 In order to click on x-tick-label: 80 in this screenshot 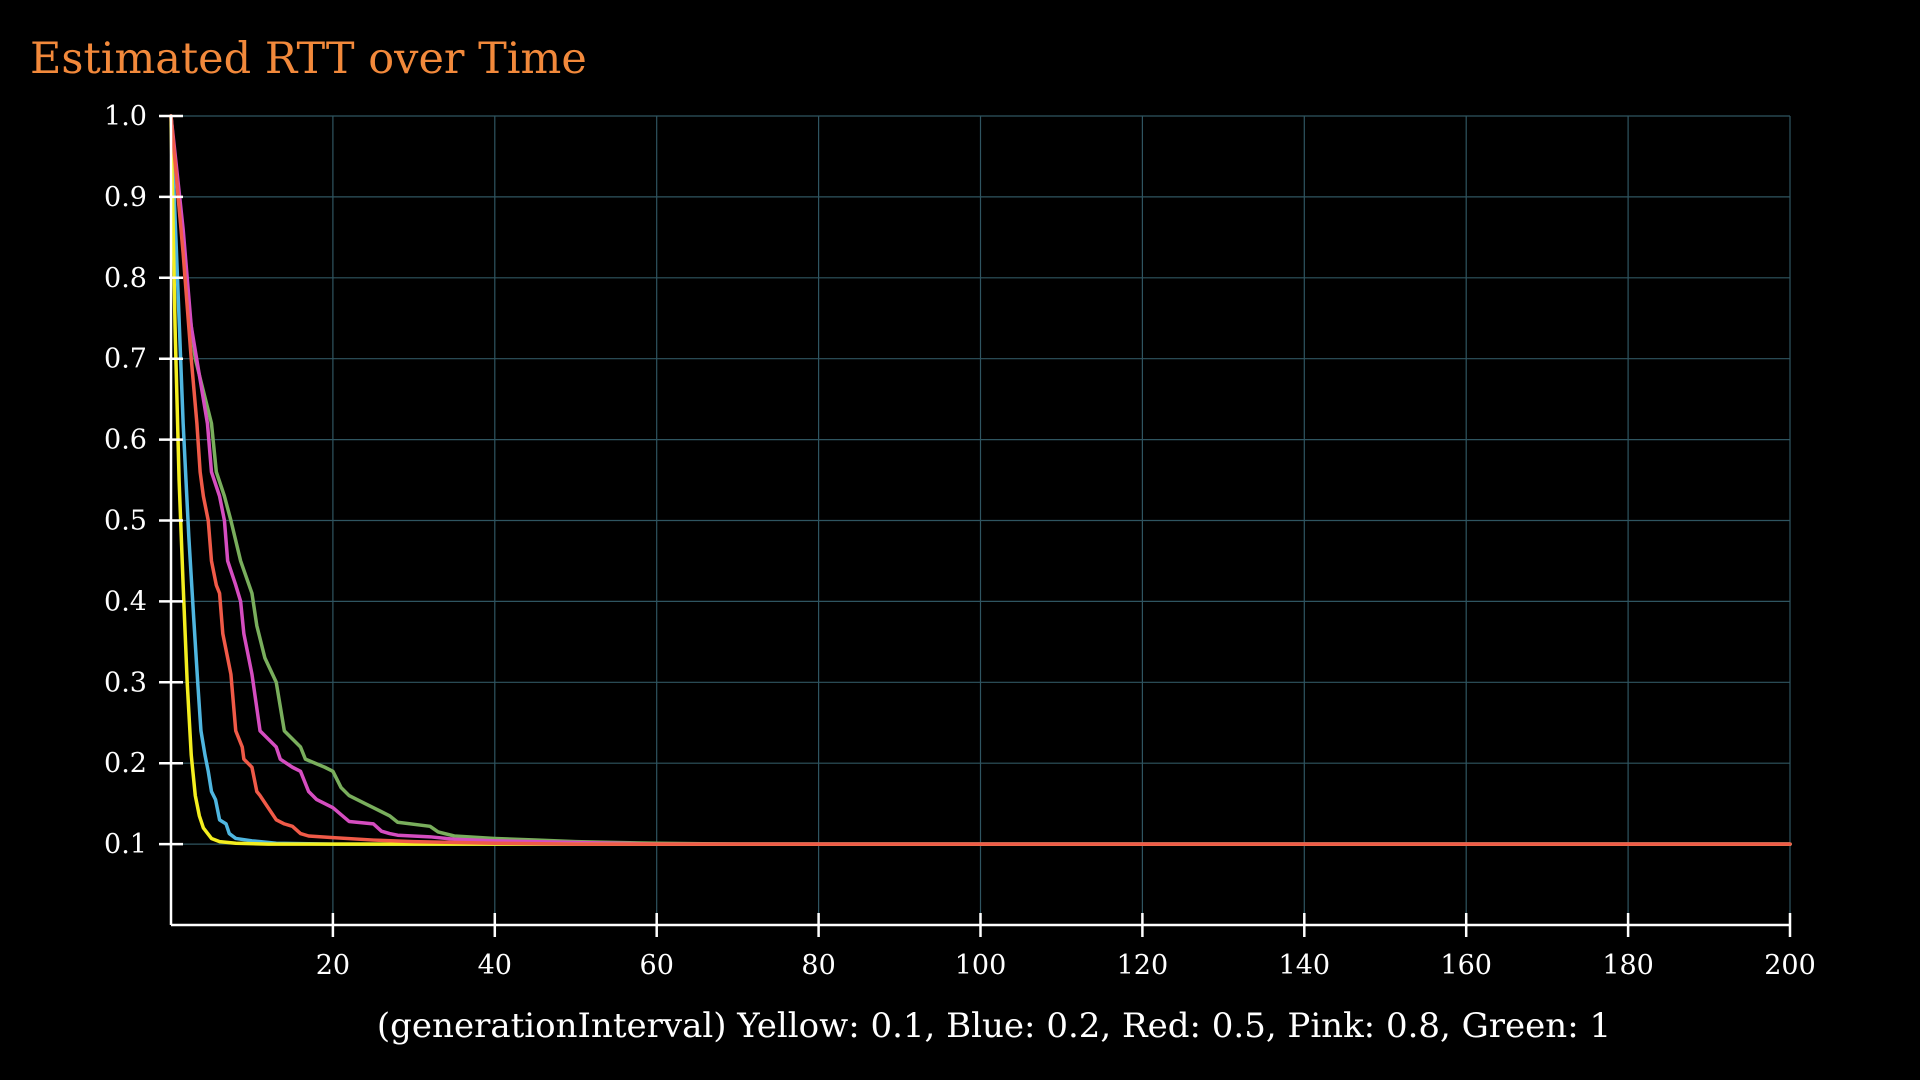, I will do `click(818, 965)`.